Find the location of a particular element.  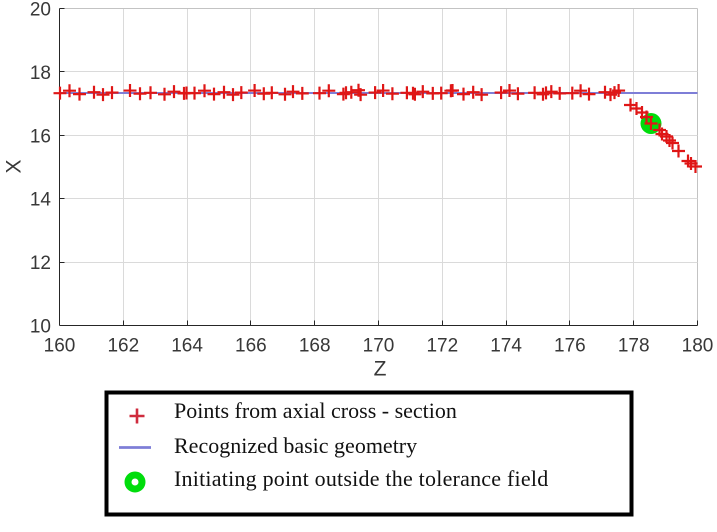

svg-text: Recognized basic geometry is located at coordinates (295, 445).